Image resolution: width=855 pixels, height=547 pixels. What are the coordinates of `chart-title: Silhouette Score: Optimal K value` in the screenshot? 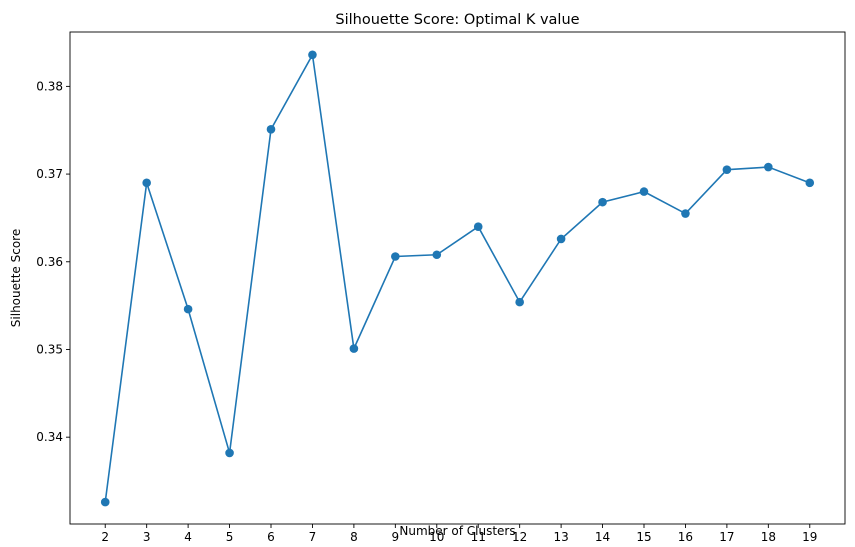 It's located at (457, 20).